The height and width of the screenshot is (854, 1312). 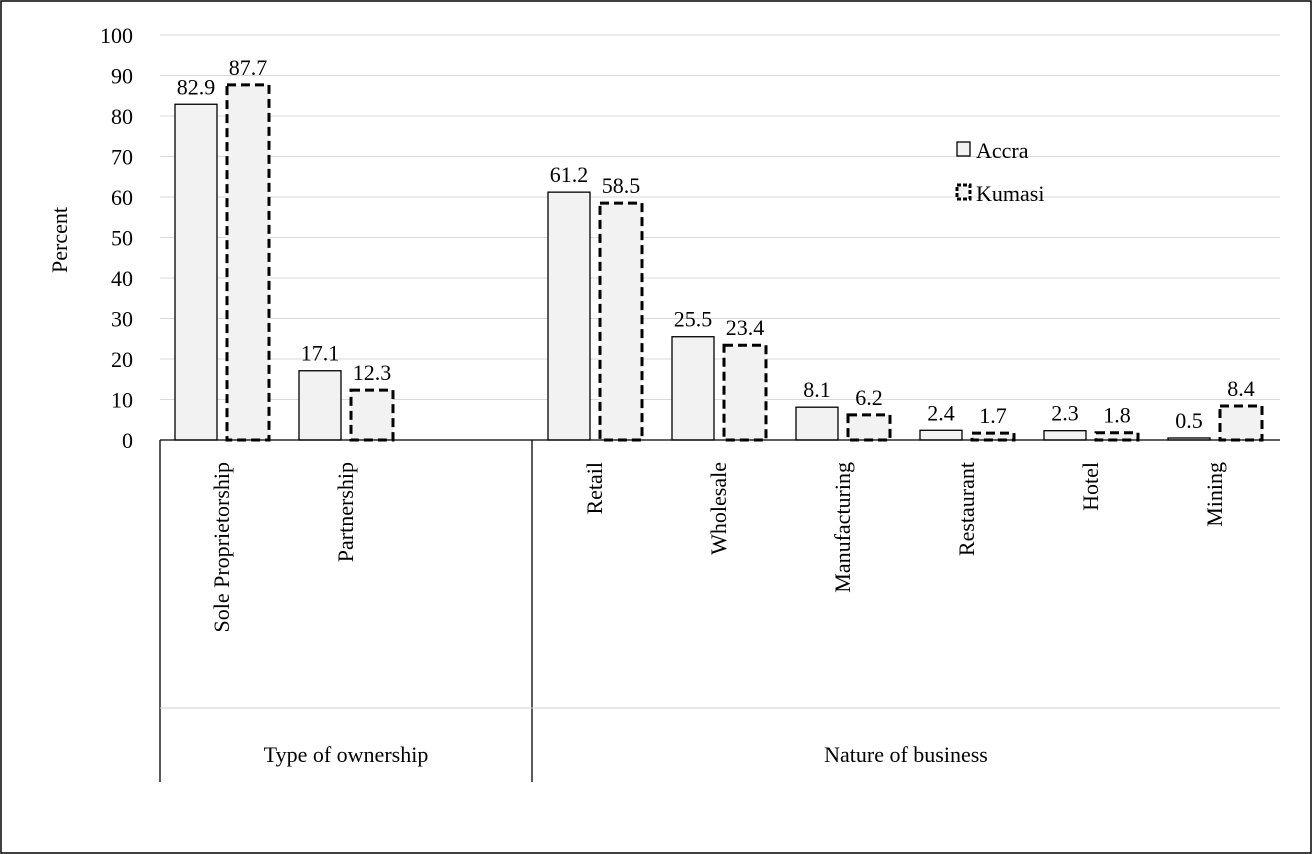 I want to click on data-label: 23.4, so click(x=745, y=327).